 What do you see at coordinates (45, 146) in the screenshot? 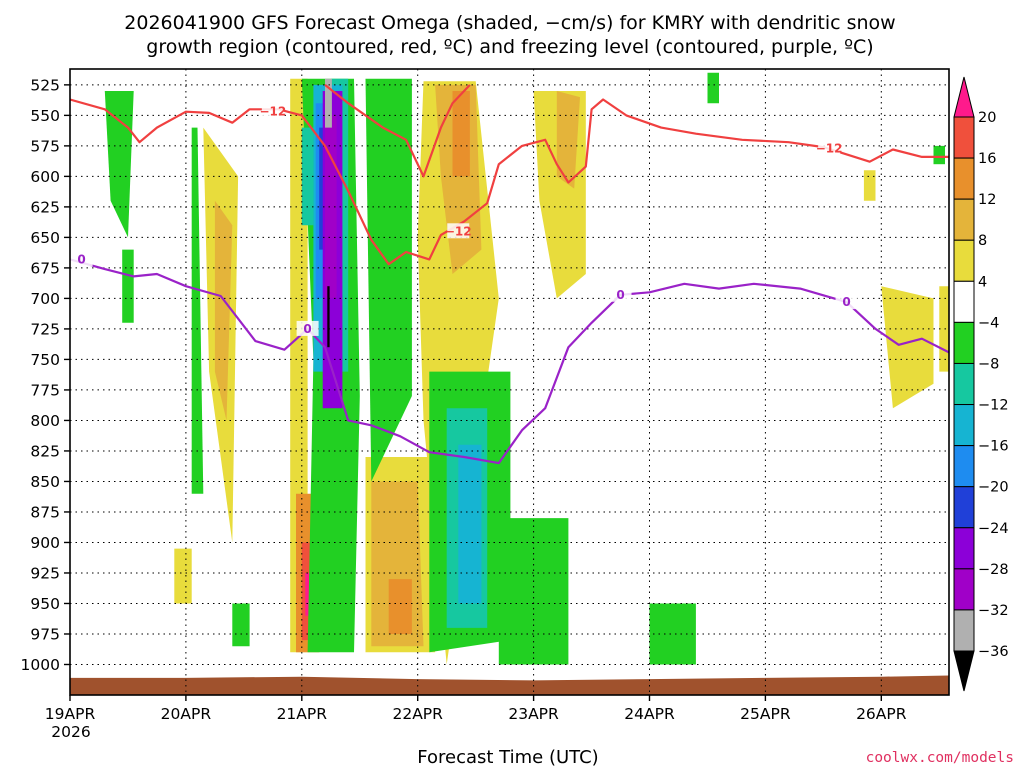
I see `y-tick-label-575: 575` at bounding box center [45, 146].